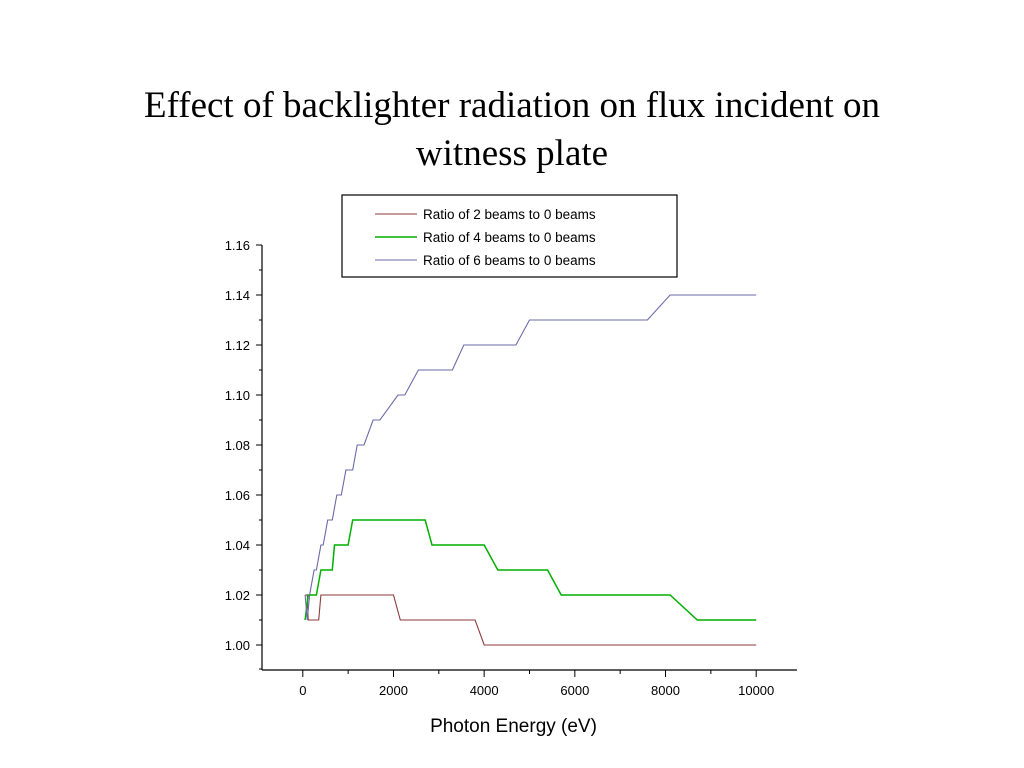 The image size is (1024, 768). I want to click on x-tick-label: 2000, so click(393, 690).